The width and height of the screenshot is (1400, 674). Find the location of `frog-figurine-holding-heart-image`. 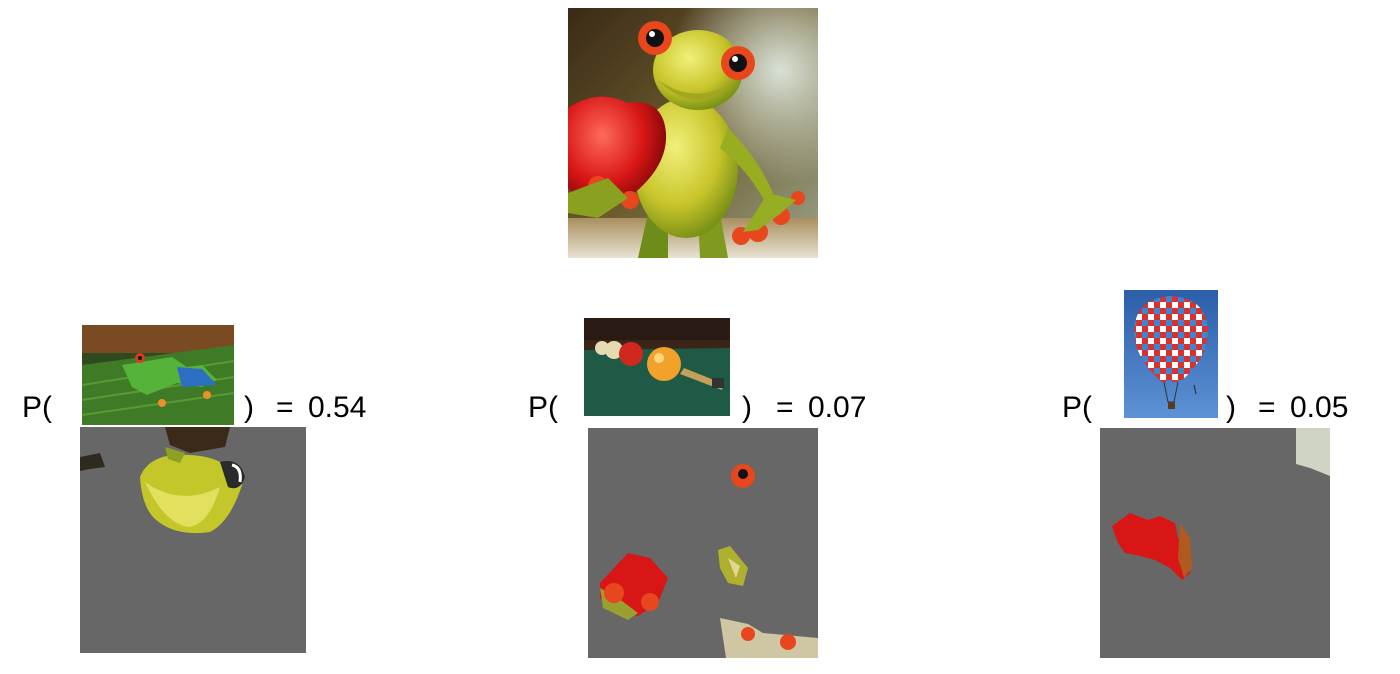

frog-figurine-holding-heart-image is located at coordinates (693, 133).